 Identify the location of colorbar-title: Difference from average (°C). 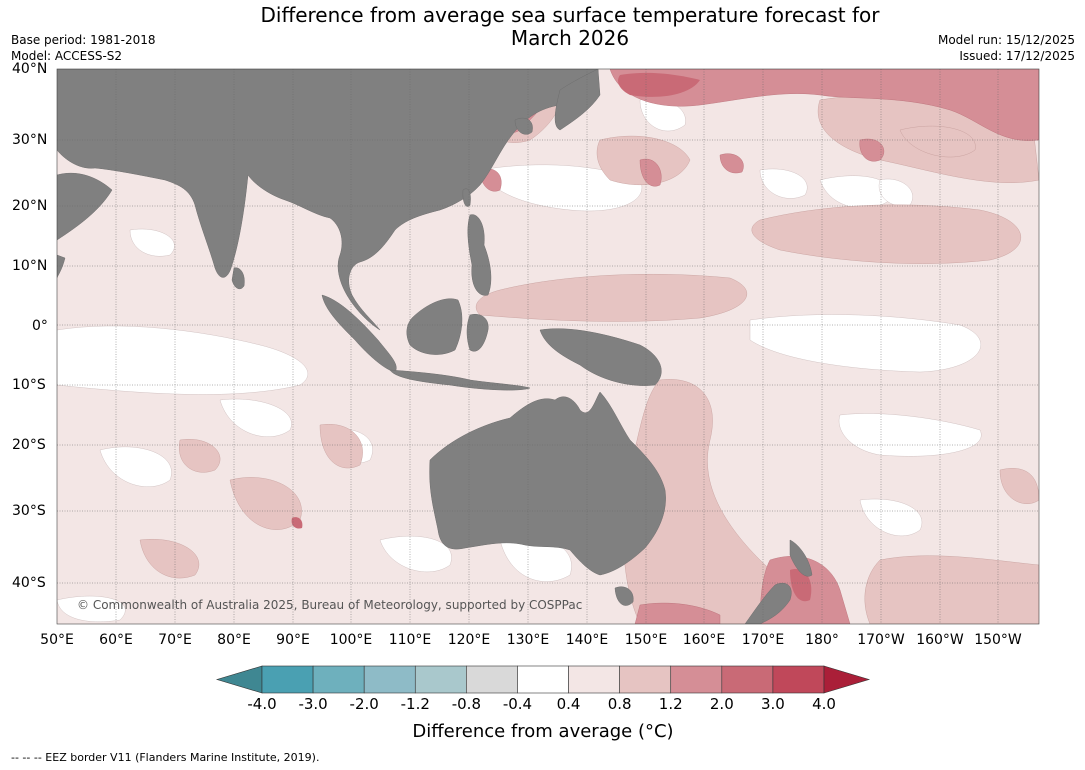
(543, 731).